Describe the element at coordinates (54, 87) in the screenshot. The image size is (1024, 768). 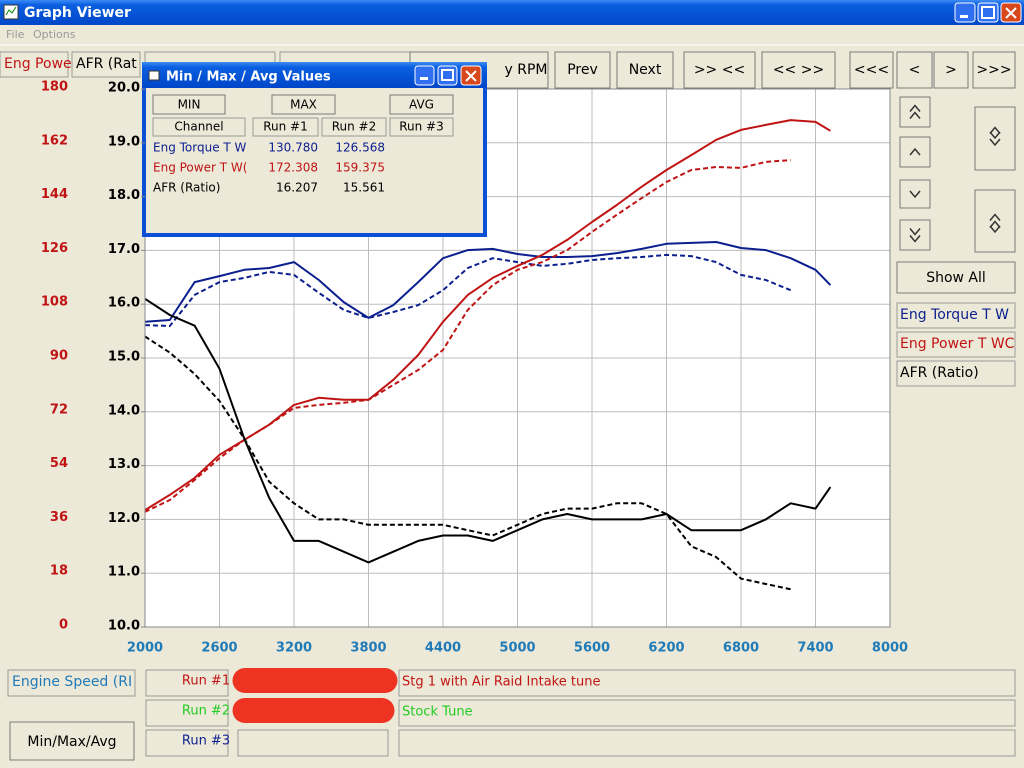
I see `y-tick-label: 180` at that location.